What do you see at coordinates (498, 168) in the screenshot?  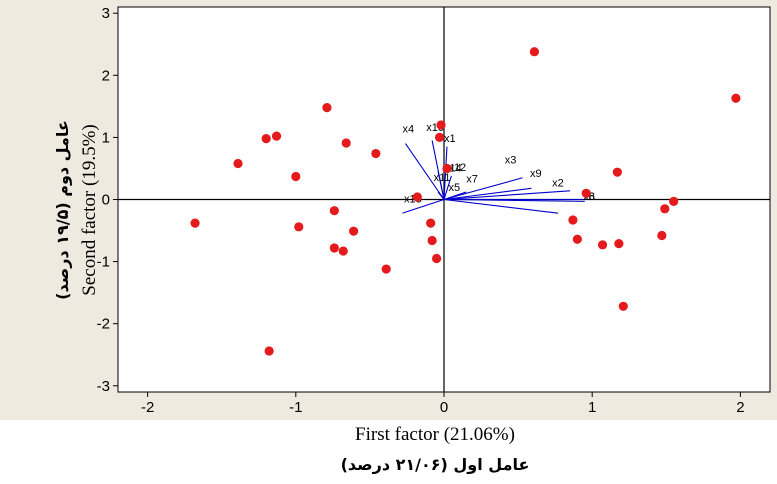 I see `loading-vectors: x1x2x3x4x5x6x7x8x9x10x11x12x13x14x15` at bounding box center [498, 168].